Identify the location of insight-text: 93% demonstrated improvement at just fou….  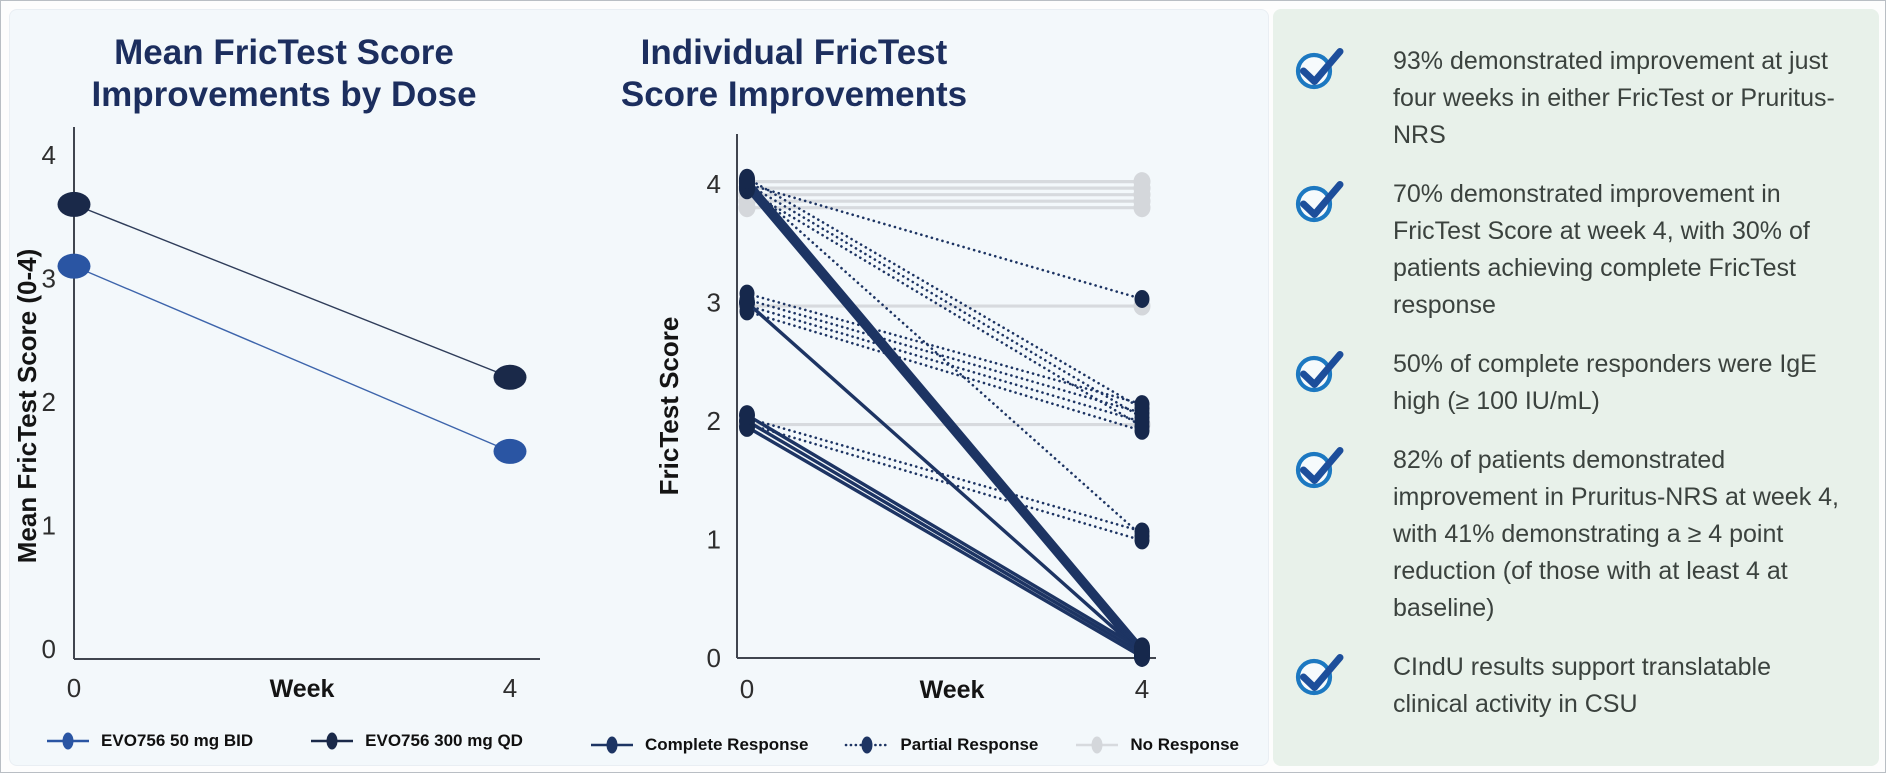
(1614, 98).